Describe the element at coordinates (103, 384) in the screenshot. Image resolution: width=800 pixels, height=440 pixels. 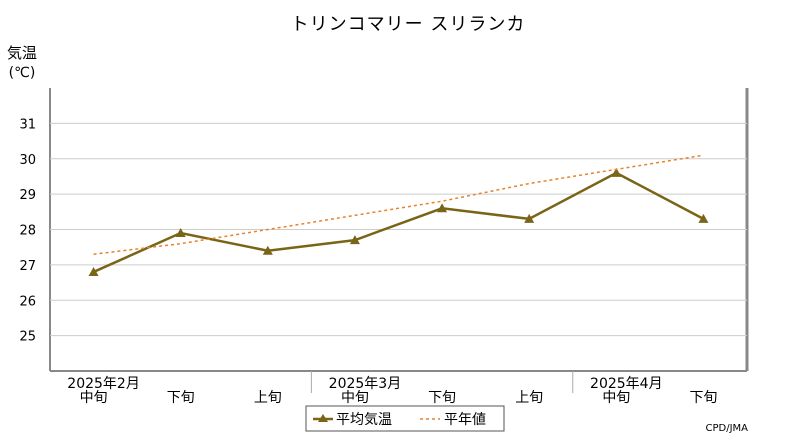
I see `month-label: 2025年2月` at that location.